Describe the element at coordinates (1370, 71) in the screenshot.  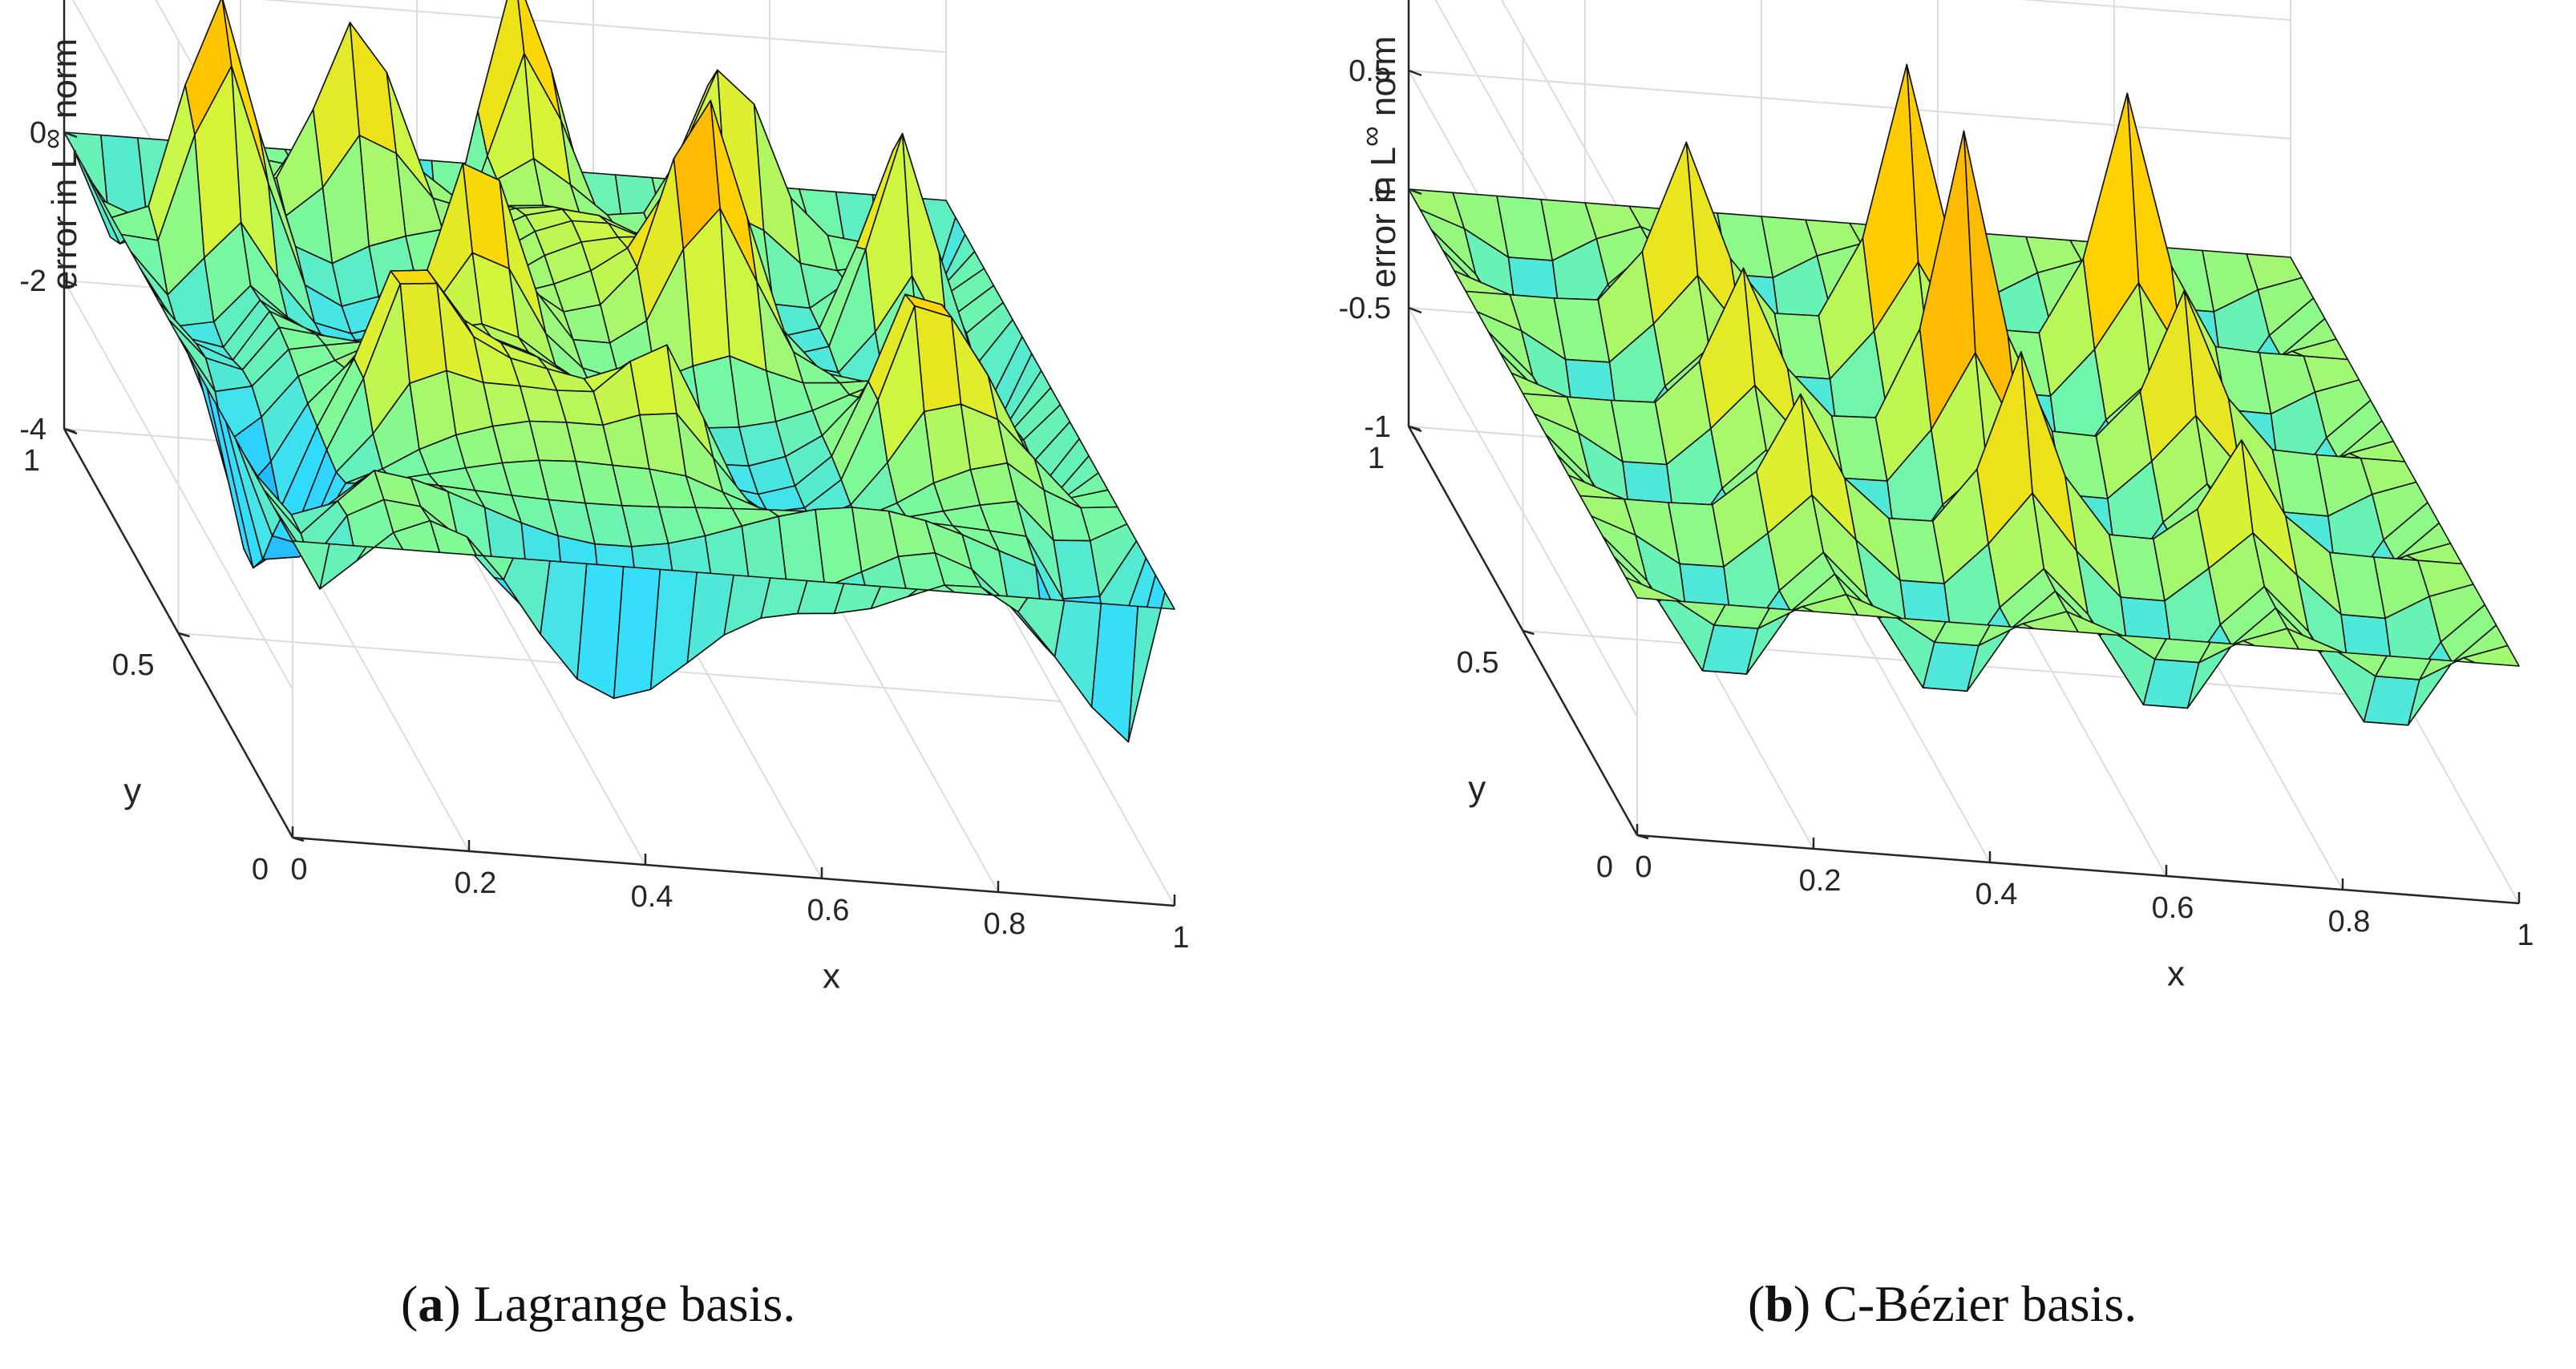
I see `z-tick-label: 0.5` at that location.